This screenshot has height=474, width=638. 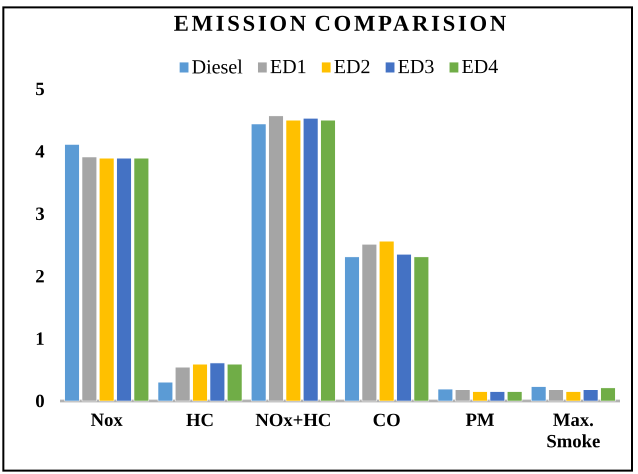 I want to click on y-tick-label: 5, so click(x=40, y=89).